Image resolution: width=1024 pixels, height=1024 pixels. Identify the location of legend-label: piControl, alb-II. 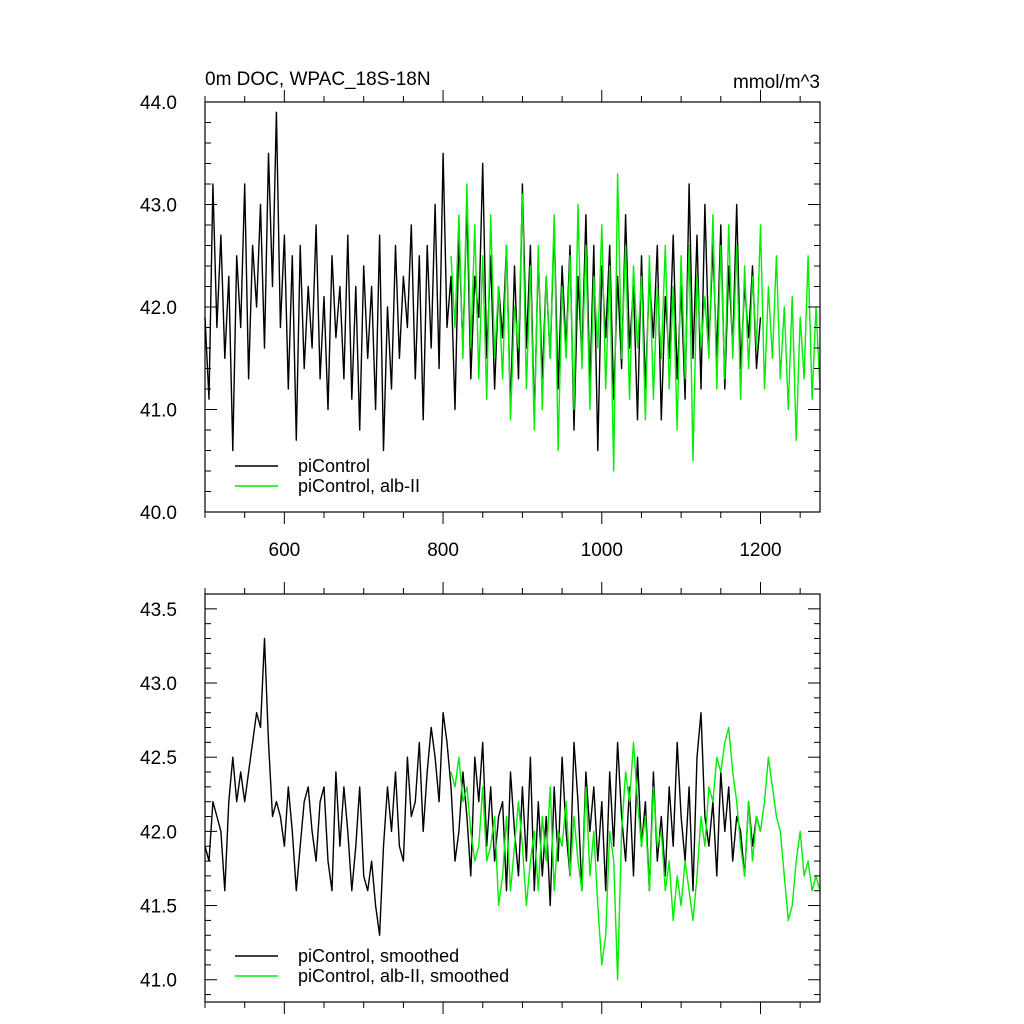
(359, 486).